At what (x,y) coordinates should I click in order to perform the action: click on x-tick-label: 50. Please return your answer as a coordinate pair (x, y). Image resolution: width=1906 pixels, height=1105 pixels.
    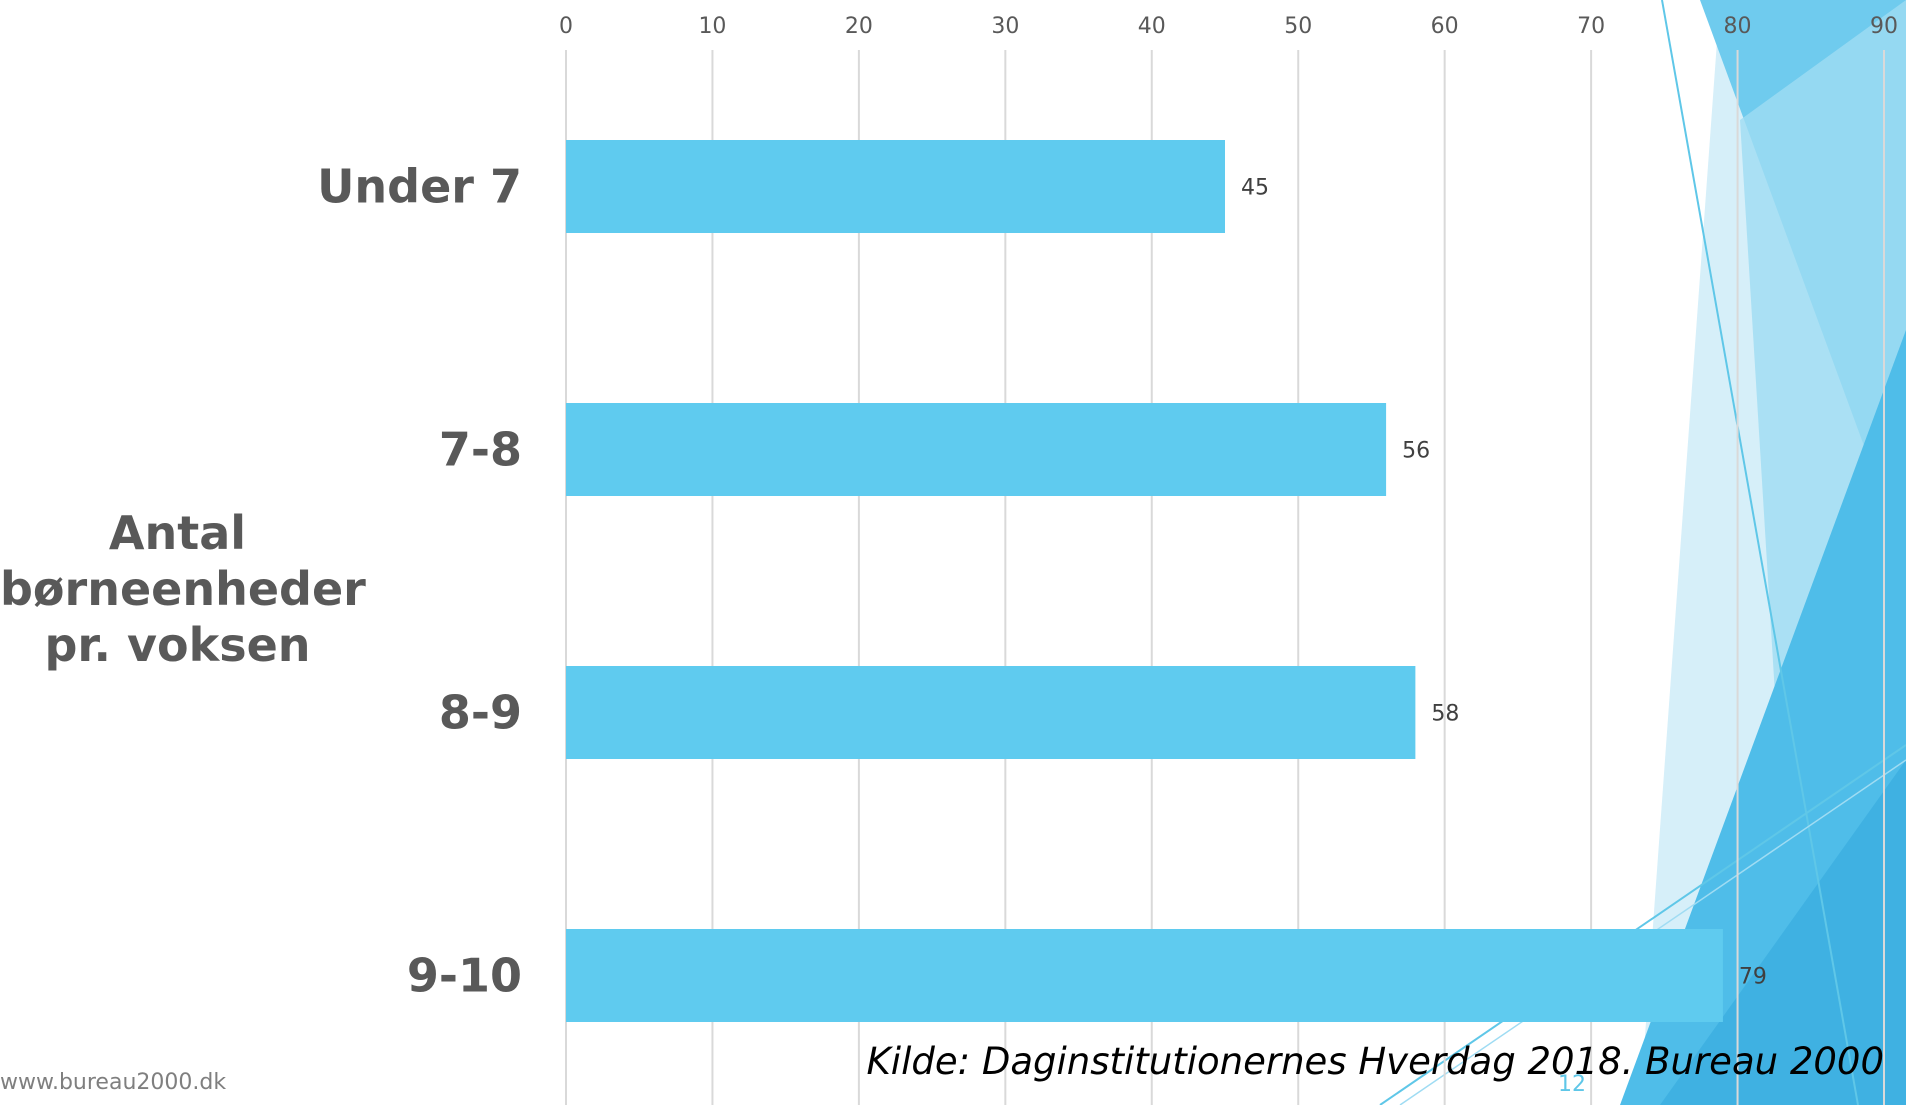
    Looking at the image, I should click on (1298, 26).